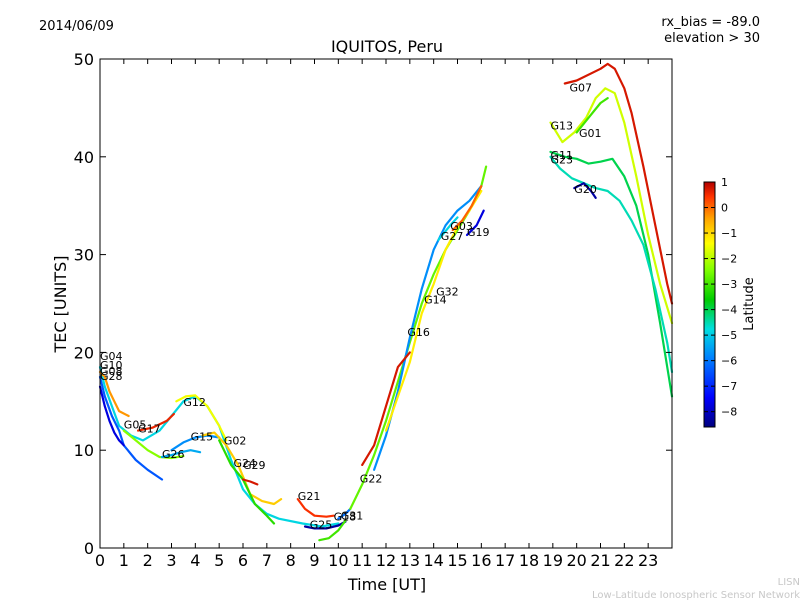 The width and height of the screenshot is (800, 600). I want to click on series-line-g26, so click(181, 454).